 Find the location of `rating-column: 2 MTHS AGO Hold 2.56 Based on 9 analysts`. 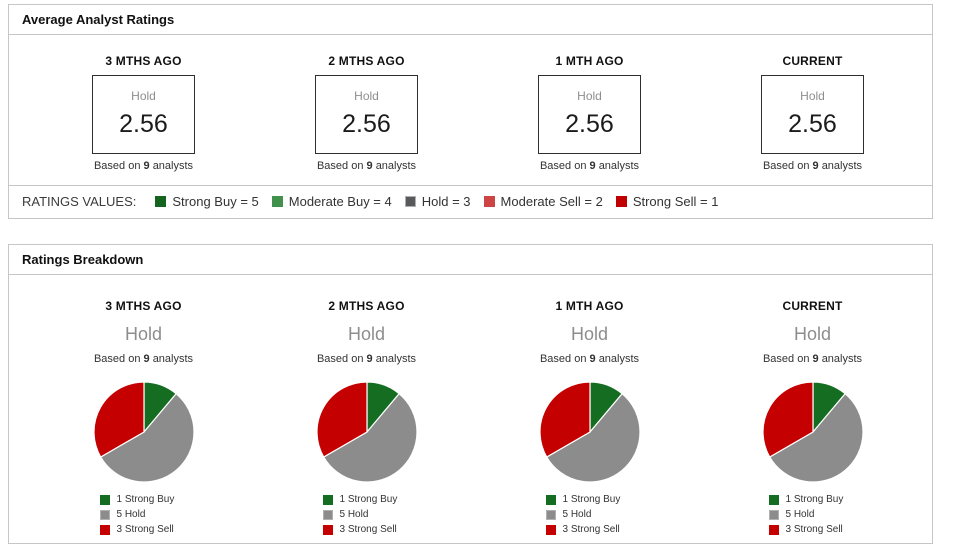

rating-column: 2 MTHS AGO Hold 2.56 Based on 9 analysts is located at coordinates (366, 113).